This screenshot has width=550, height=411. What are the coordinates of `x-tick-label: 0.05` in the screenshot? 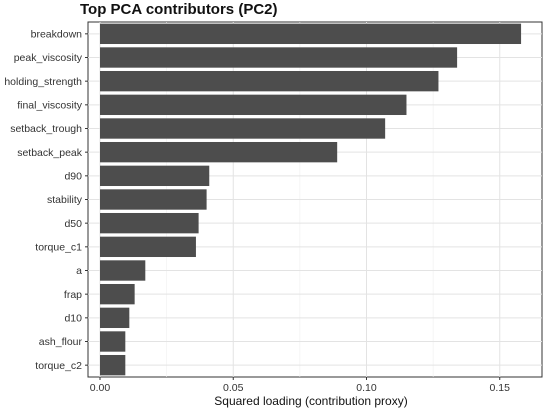 It's located at (233, 388).